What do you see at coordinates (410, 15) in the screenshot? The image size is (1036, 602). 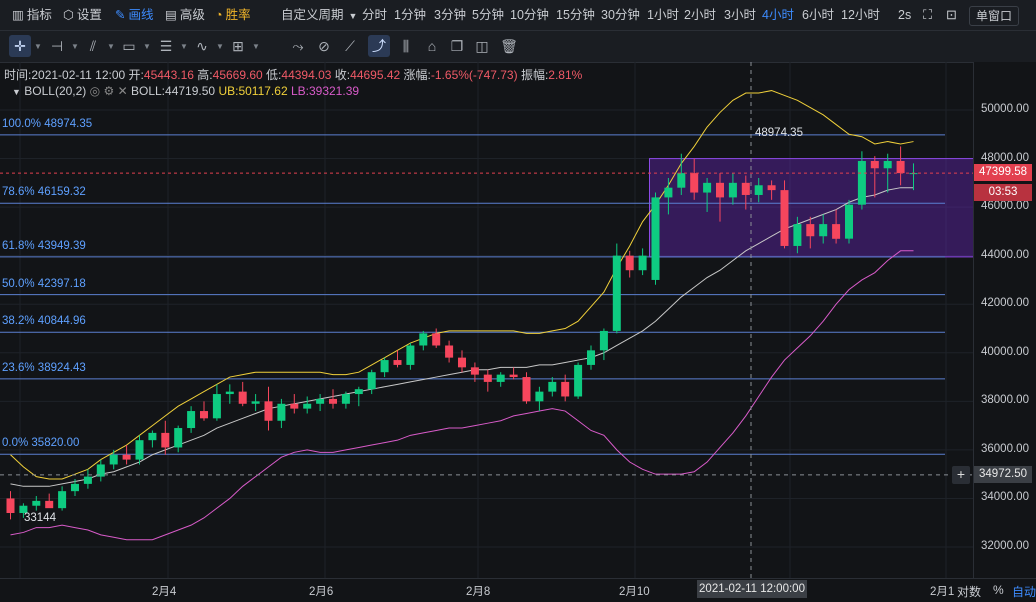 I see `period-tab: 1分钟` at bounding box center [410, 15].